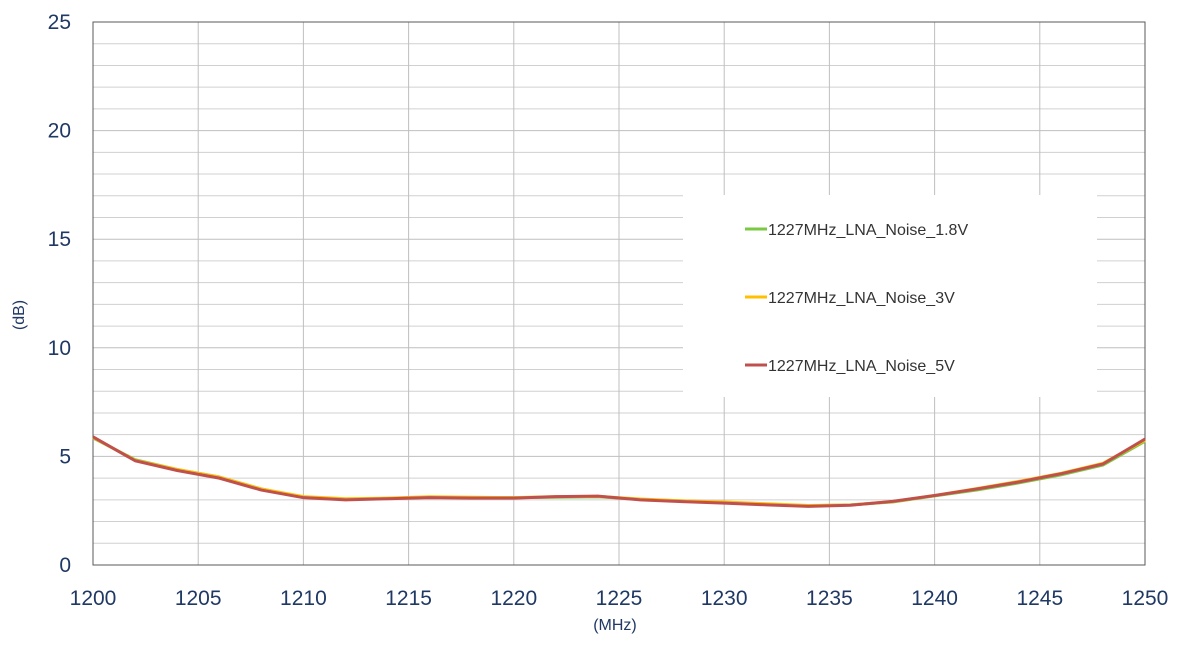  Describe the element at coordinates (93, 598) in the screenshot. I see `x-tick-label: 1200` at that location.